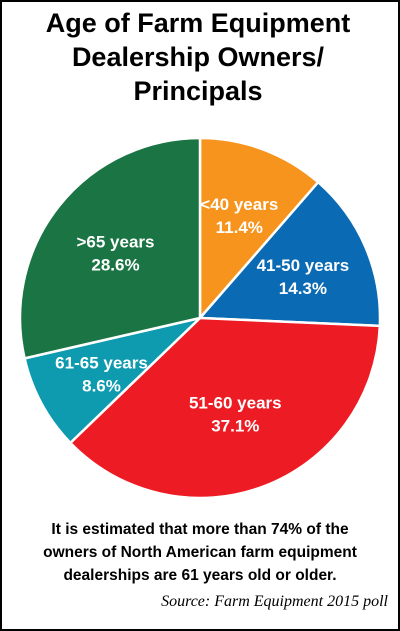 The width and height of the screenshot is (400, 631). I want to click on footnote-line-2: owners of North American farm equipment, so click(200, 552).